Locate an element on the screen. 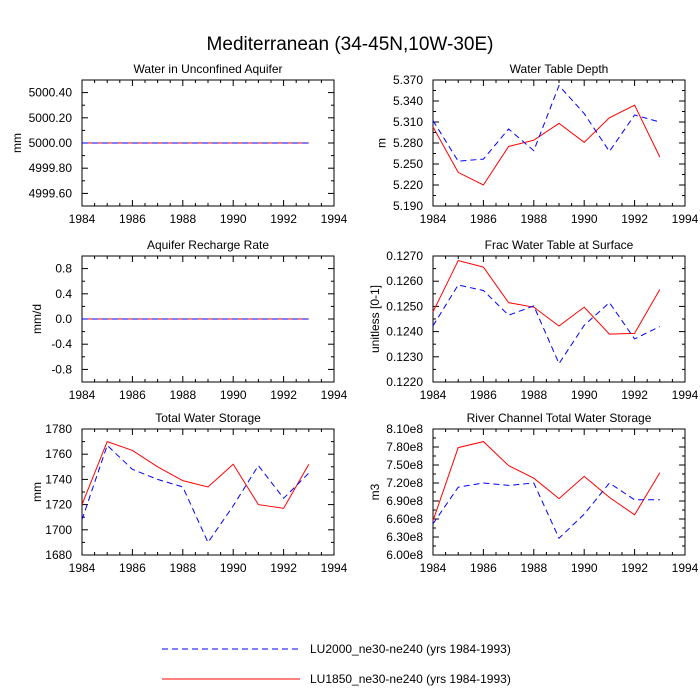 The width and height of the screenshot is (700, 700). panel-total-water-storage-ytick-label: 1760 is located at coordinates (58, 454).